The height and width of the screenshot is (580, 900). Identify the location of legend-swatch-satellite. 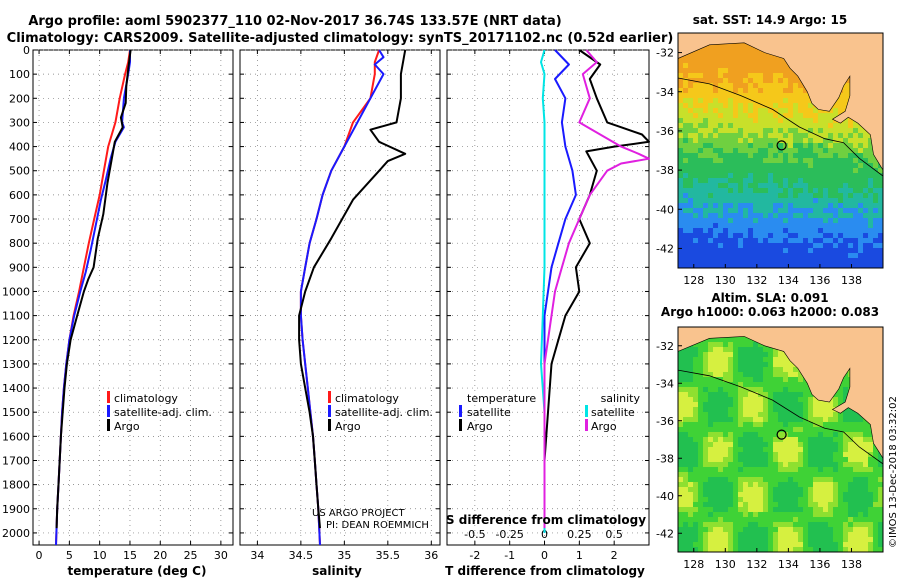
(329, 411).